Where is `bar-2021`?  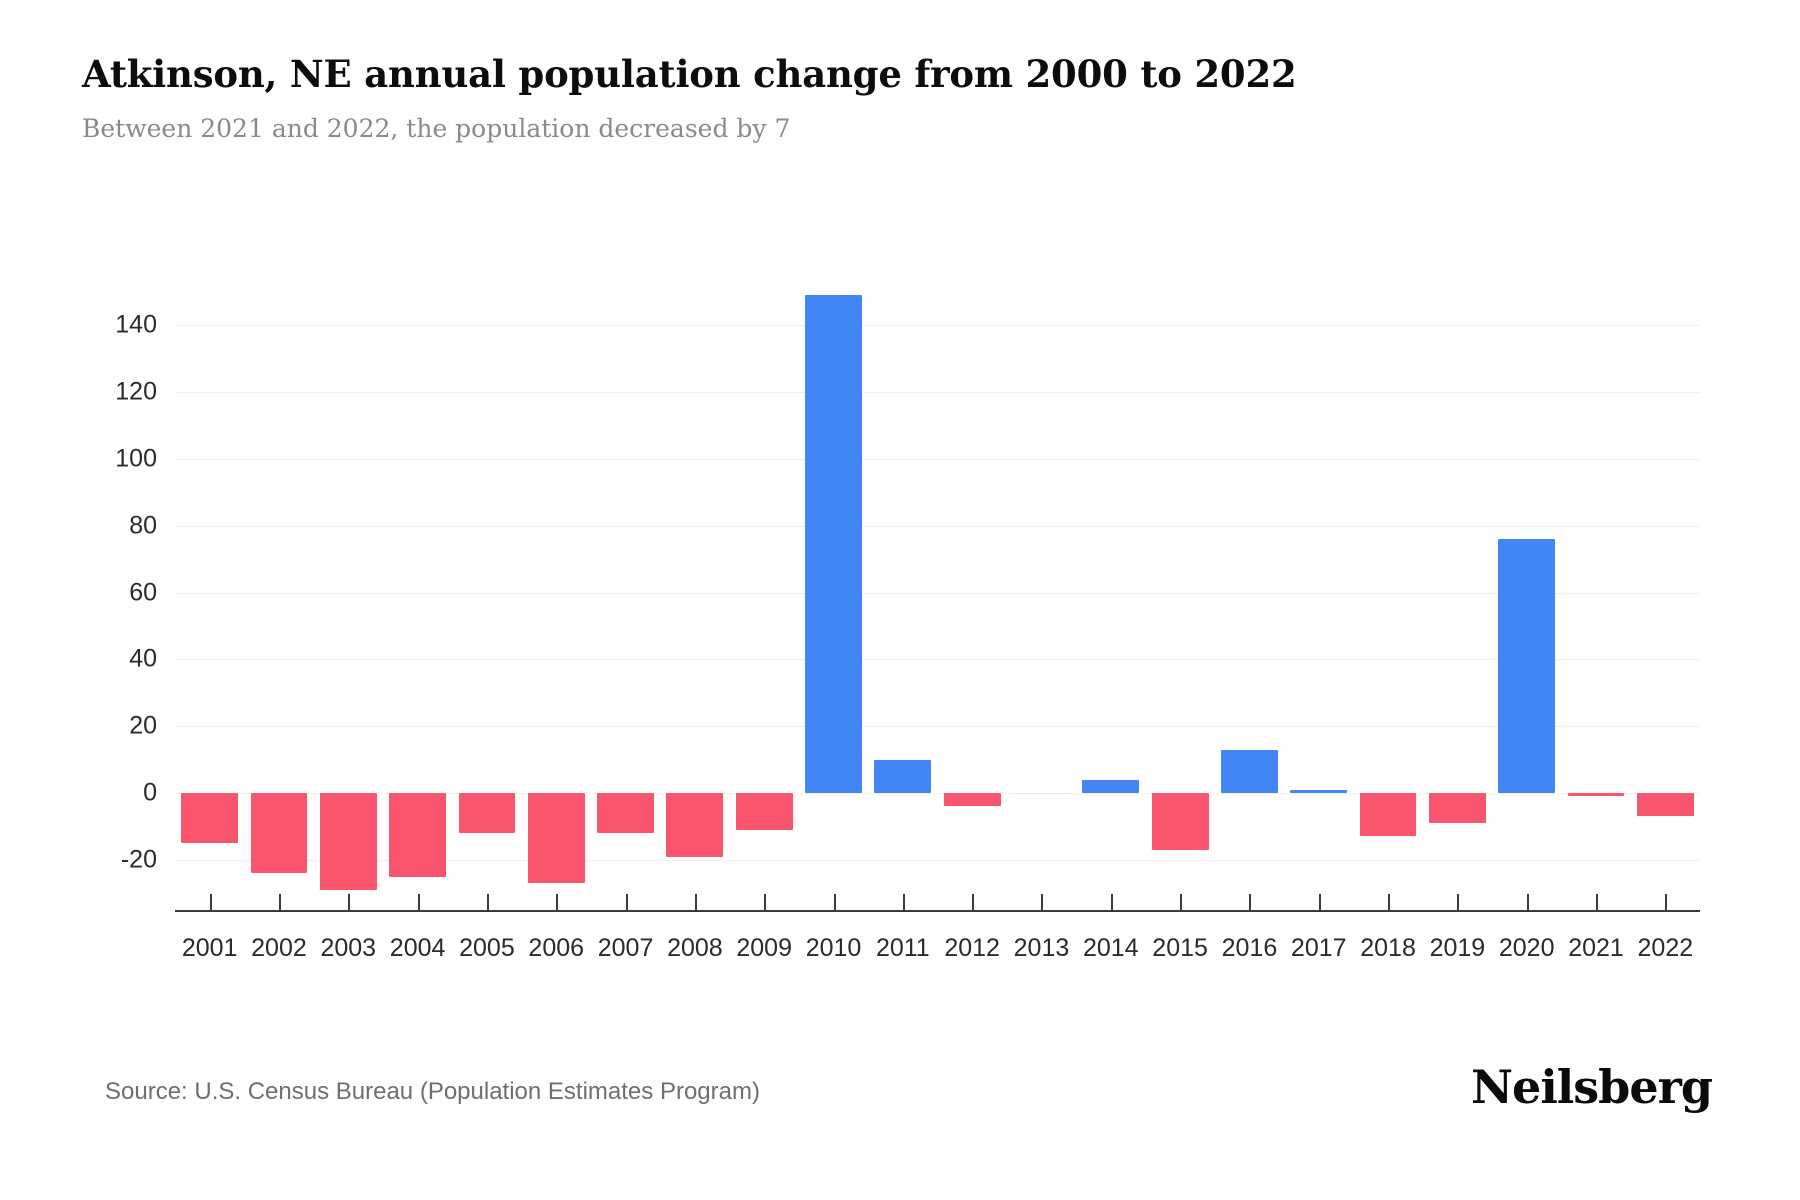
bar-2021 is located at coordinates (1596, 795).